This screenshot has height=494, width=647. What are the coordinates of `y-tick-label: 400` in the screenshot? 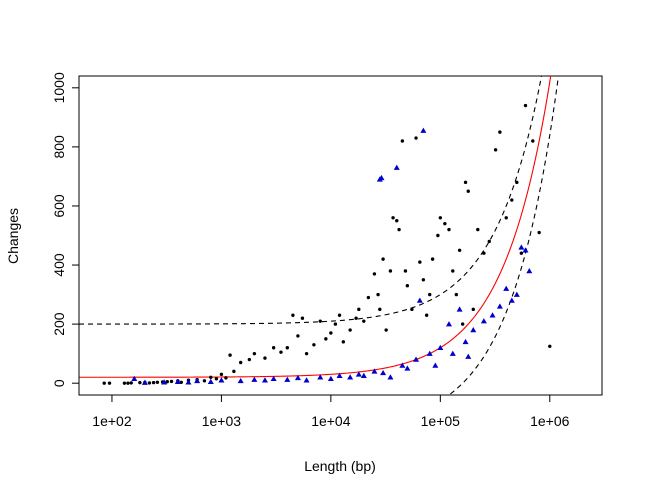 It's located at (59, 265).